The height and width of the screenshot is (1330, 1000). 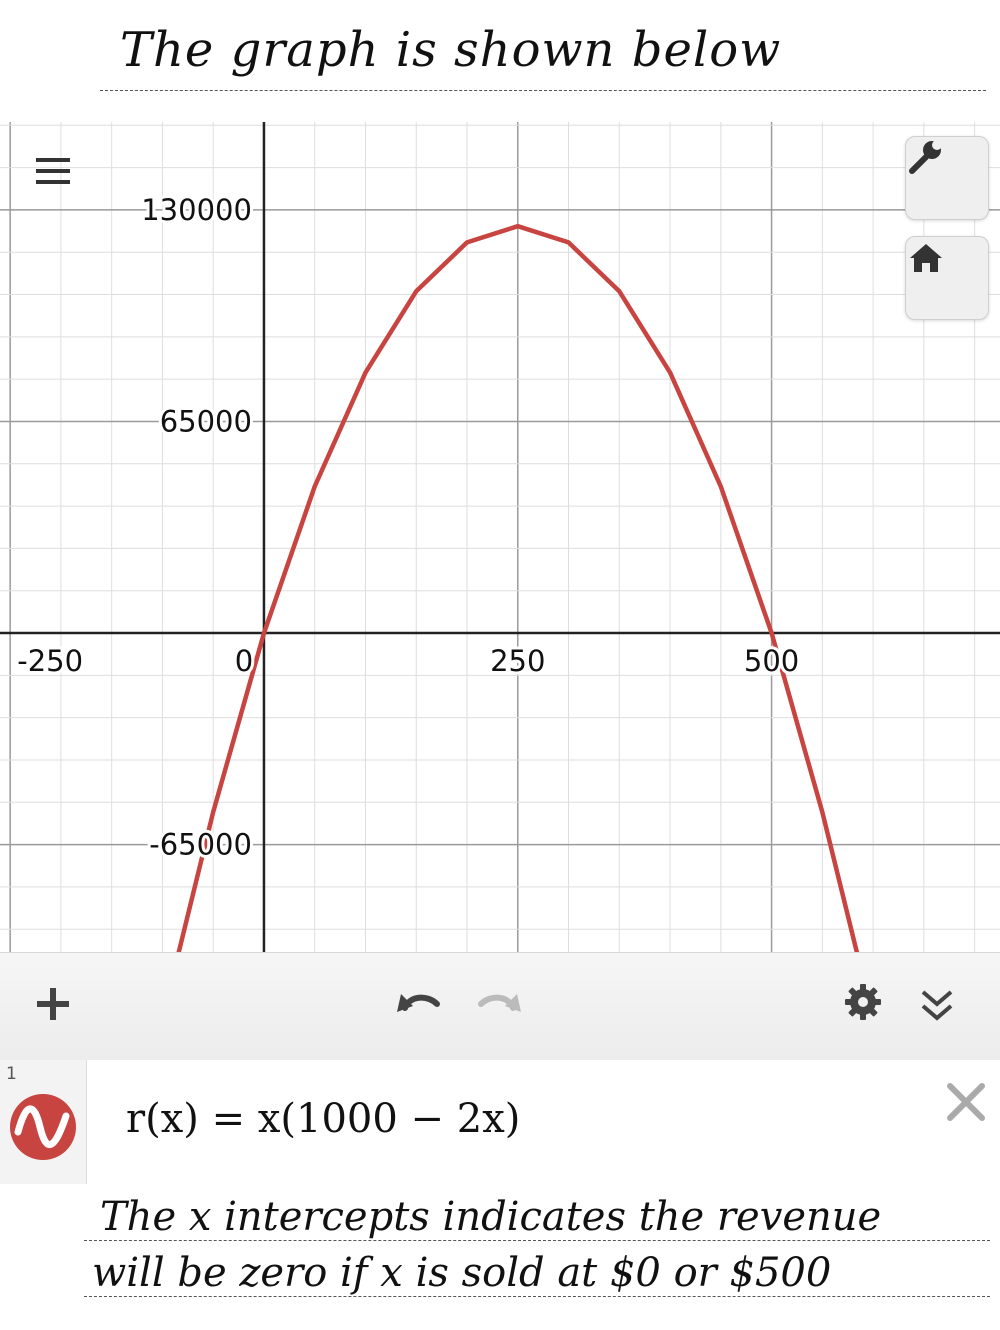 I want to click on bottom-note-line-1: The x intercepts indicates the revenue, so click(x=491, y=1217).